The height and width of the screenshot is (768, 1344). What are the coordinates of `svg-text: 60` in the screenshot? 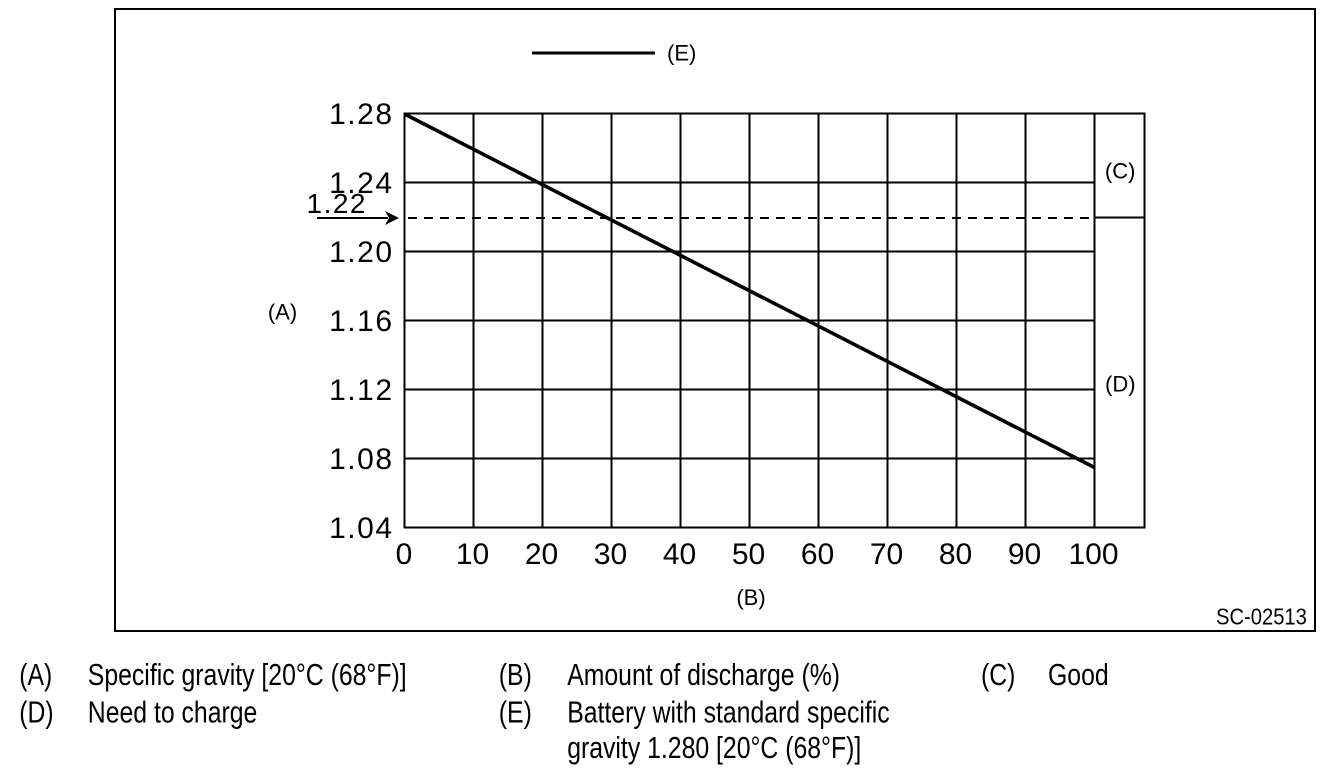 It's located at (817, 554).